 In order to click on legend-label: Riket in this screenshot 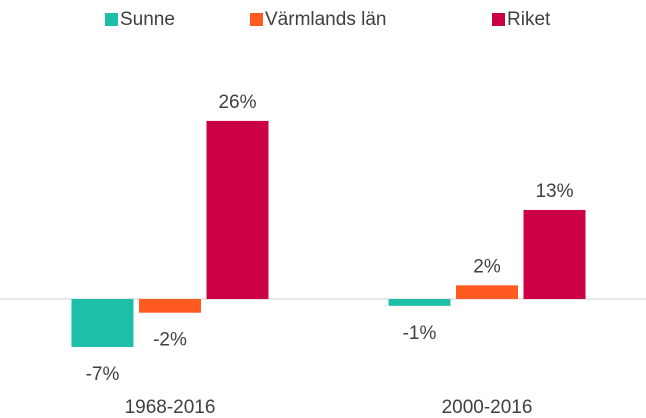, I will do `click(529, 19)`.